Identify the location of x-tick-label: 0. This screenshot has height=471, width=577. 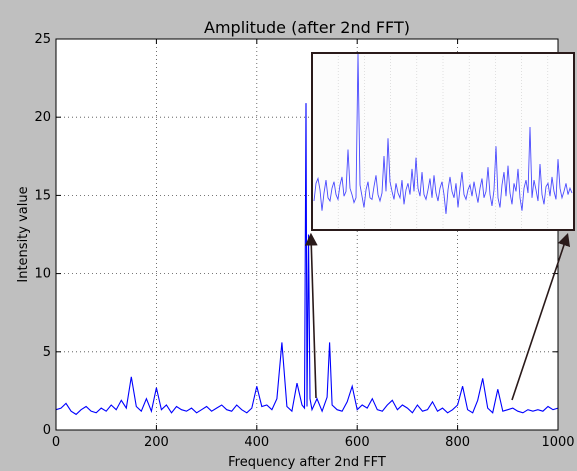
(56, 442).